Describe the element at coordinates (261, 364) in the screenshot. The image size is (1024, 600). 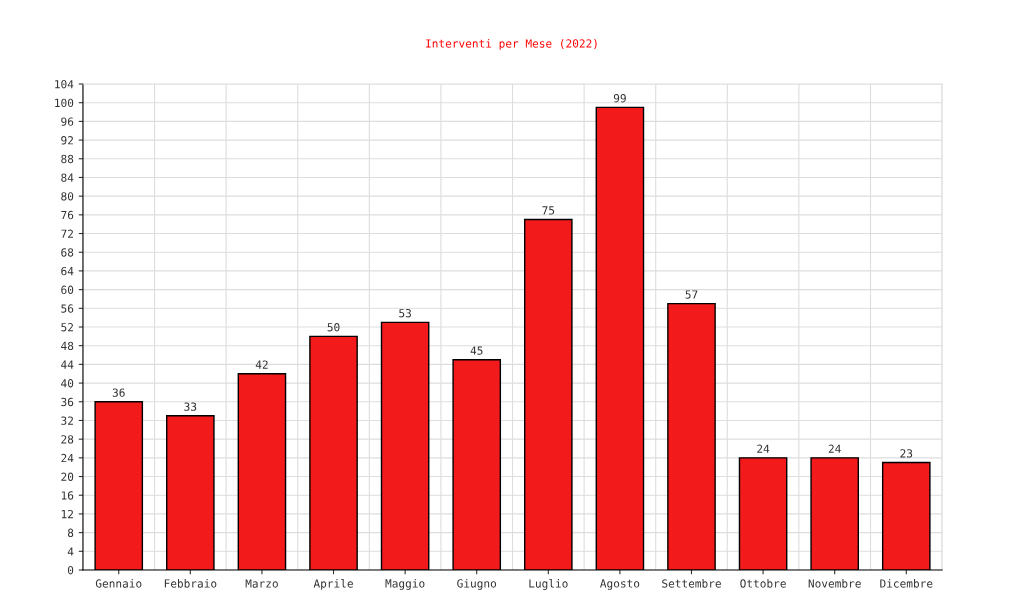
I see `data-label: 42` at that location.